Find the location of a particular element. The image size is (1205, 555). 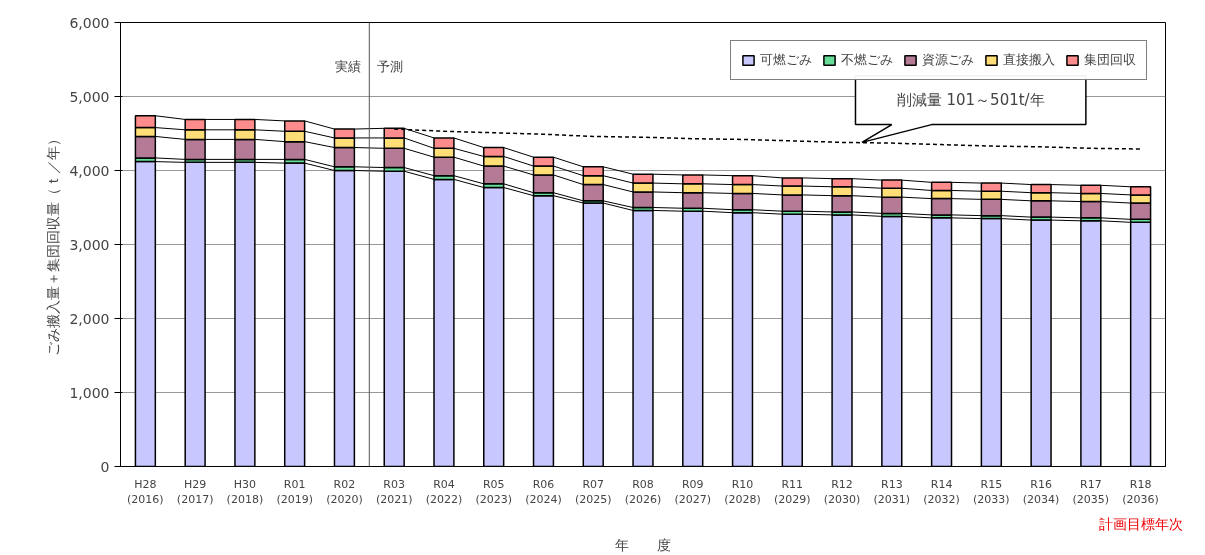

x-tick-label: R08 (2026) is located at coordinates (643, 492).